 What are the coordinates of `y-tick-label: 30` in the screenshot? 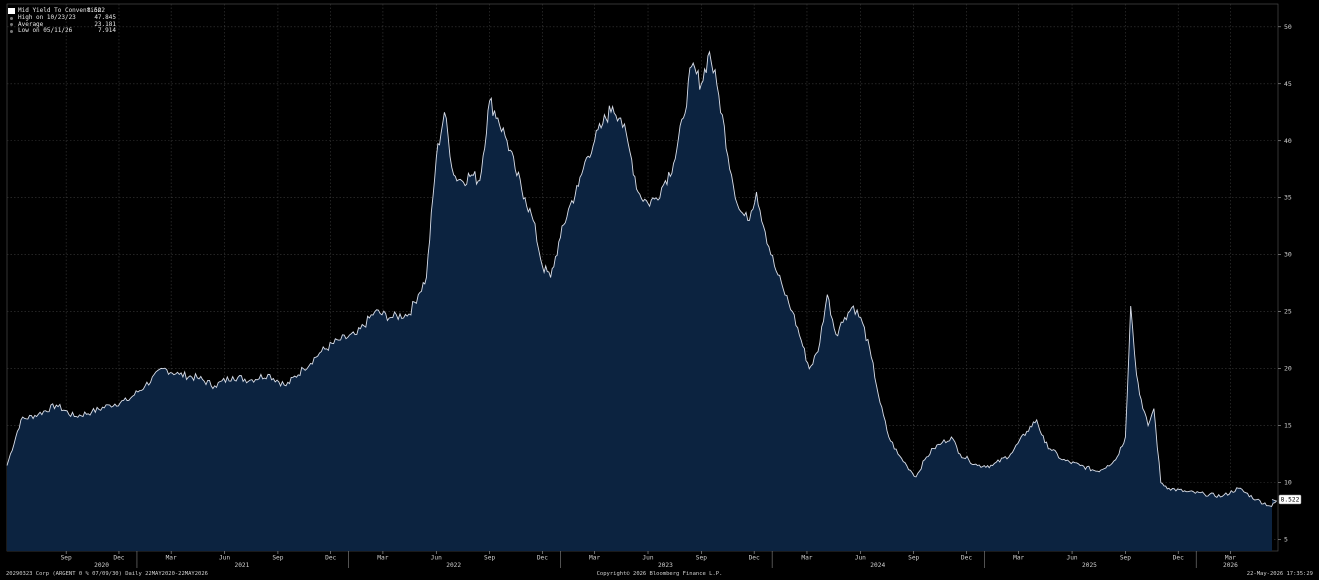 It's located at (1288, 255).